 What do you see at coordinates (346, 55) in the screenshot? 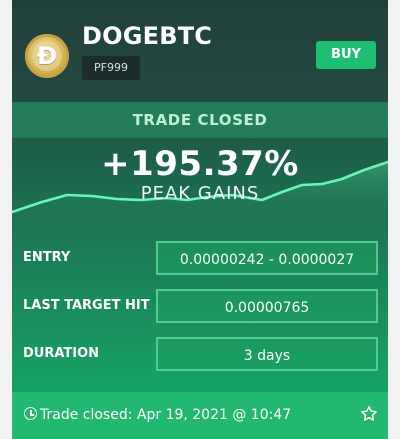
I see `buy-button: BUY` at bounding box center [346, 55].